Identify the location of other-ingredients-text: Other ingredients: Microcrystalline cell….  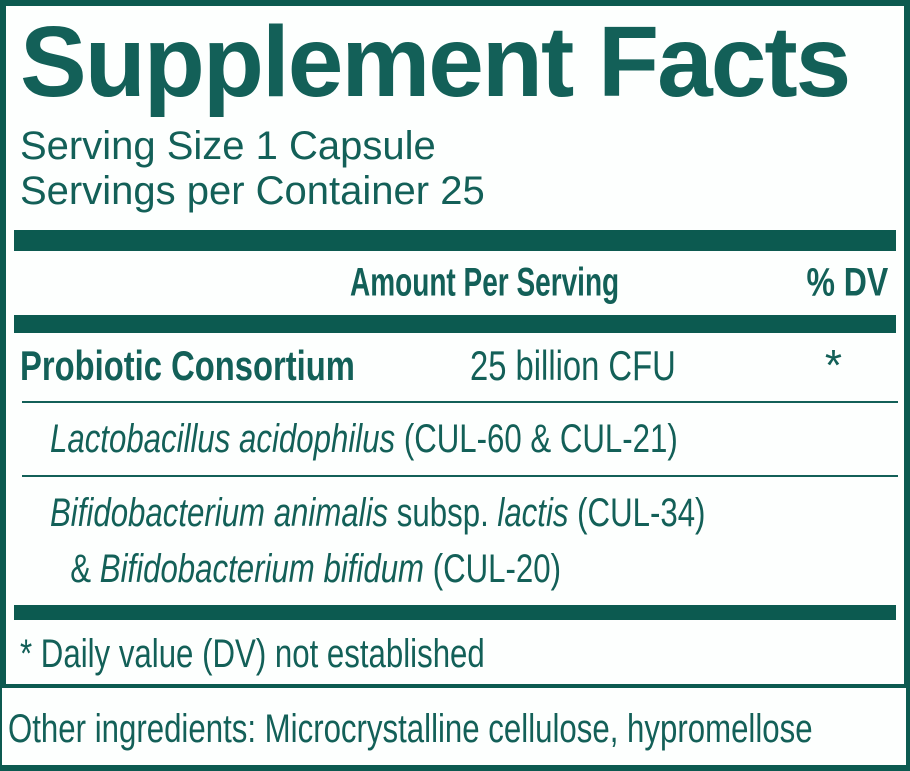
(410, 729).